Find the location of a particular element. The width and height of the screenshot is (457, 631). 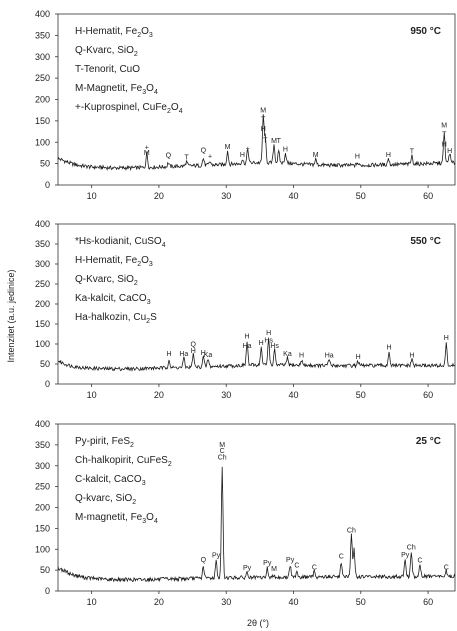

legend-entry: M-Magnetit, Fe3O4 is located at coordinates (116, 89).